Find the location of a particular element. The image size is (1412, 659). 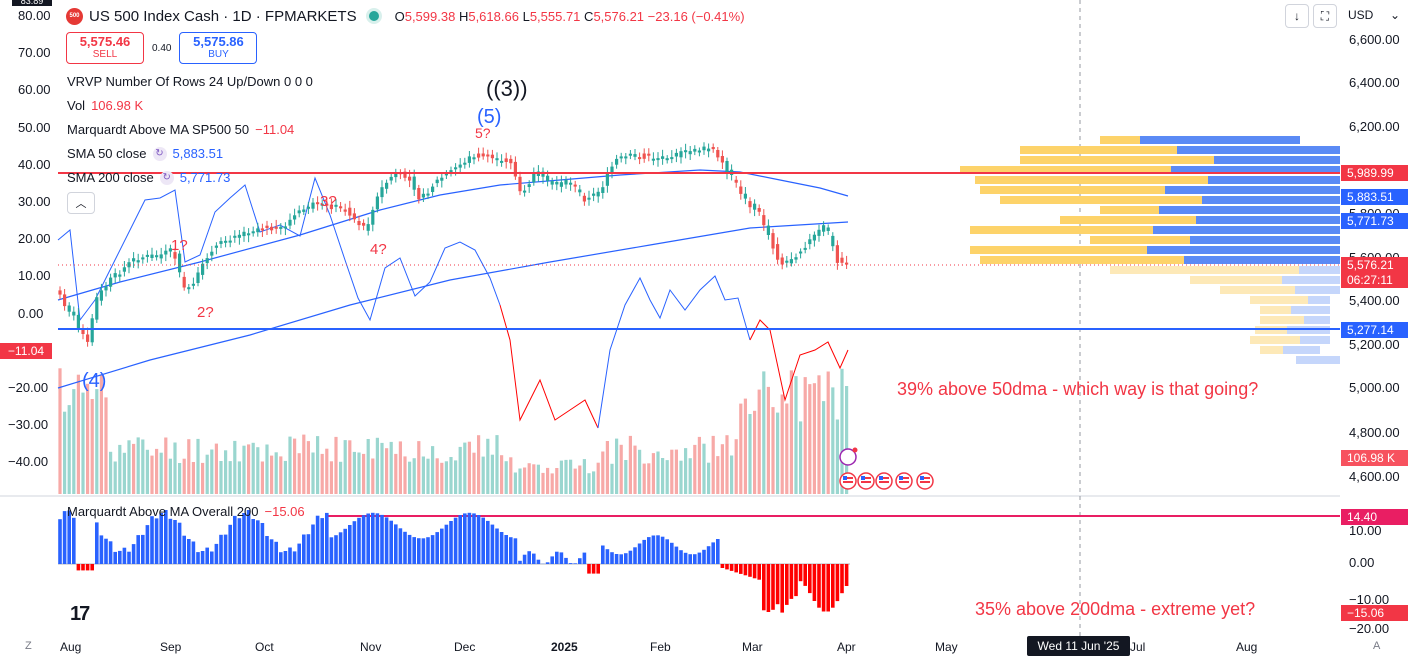

fullscreen-icon: ⛶ is located at coordinates (1325, 15).